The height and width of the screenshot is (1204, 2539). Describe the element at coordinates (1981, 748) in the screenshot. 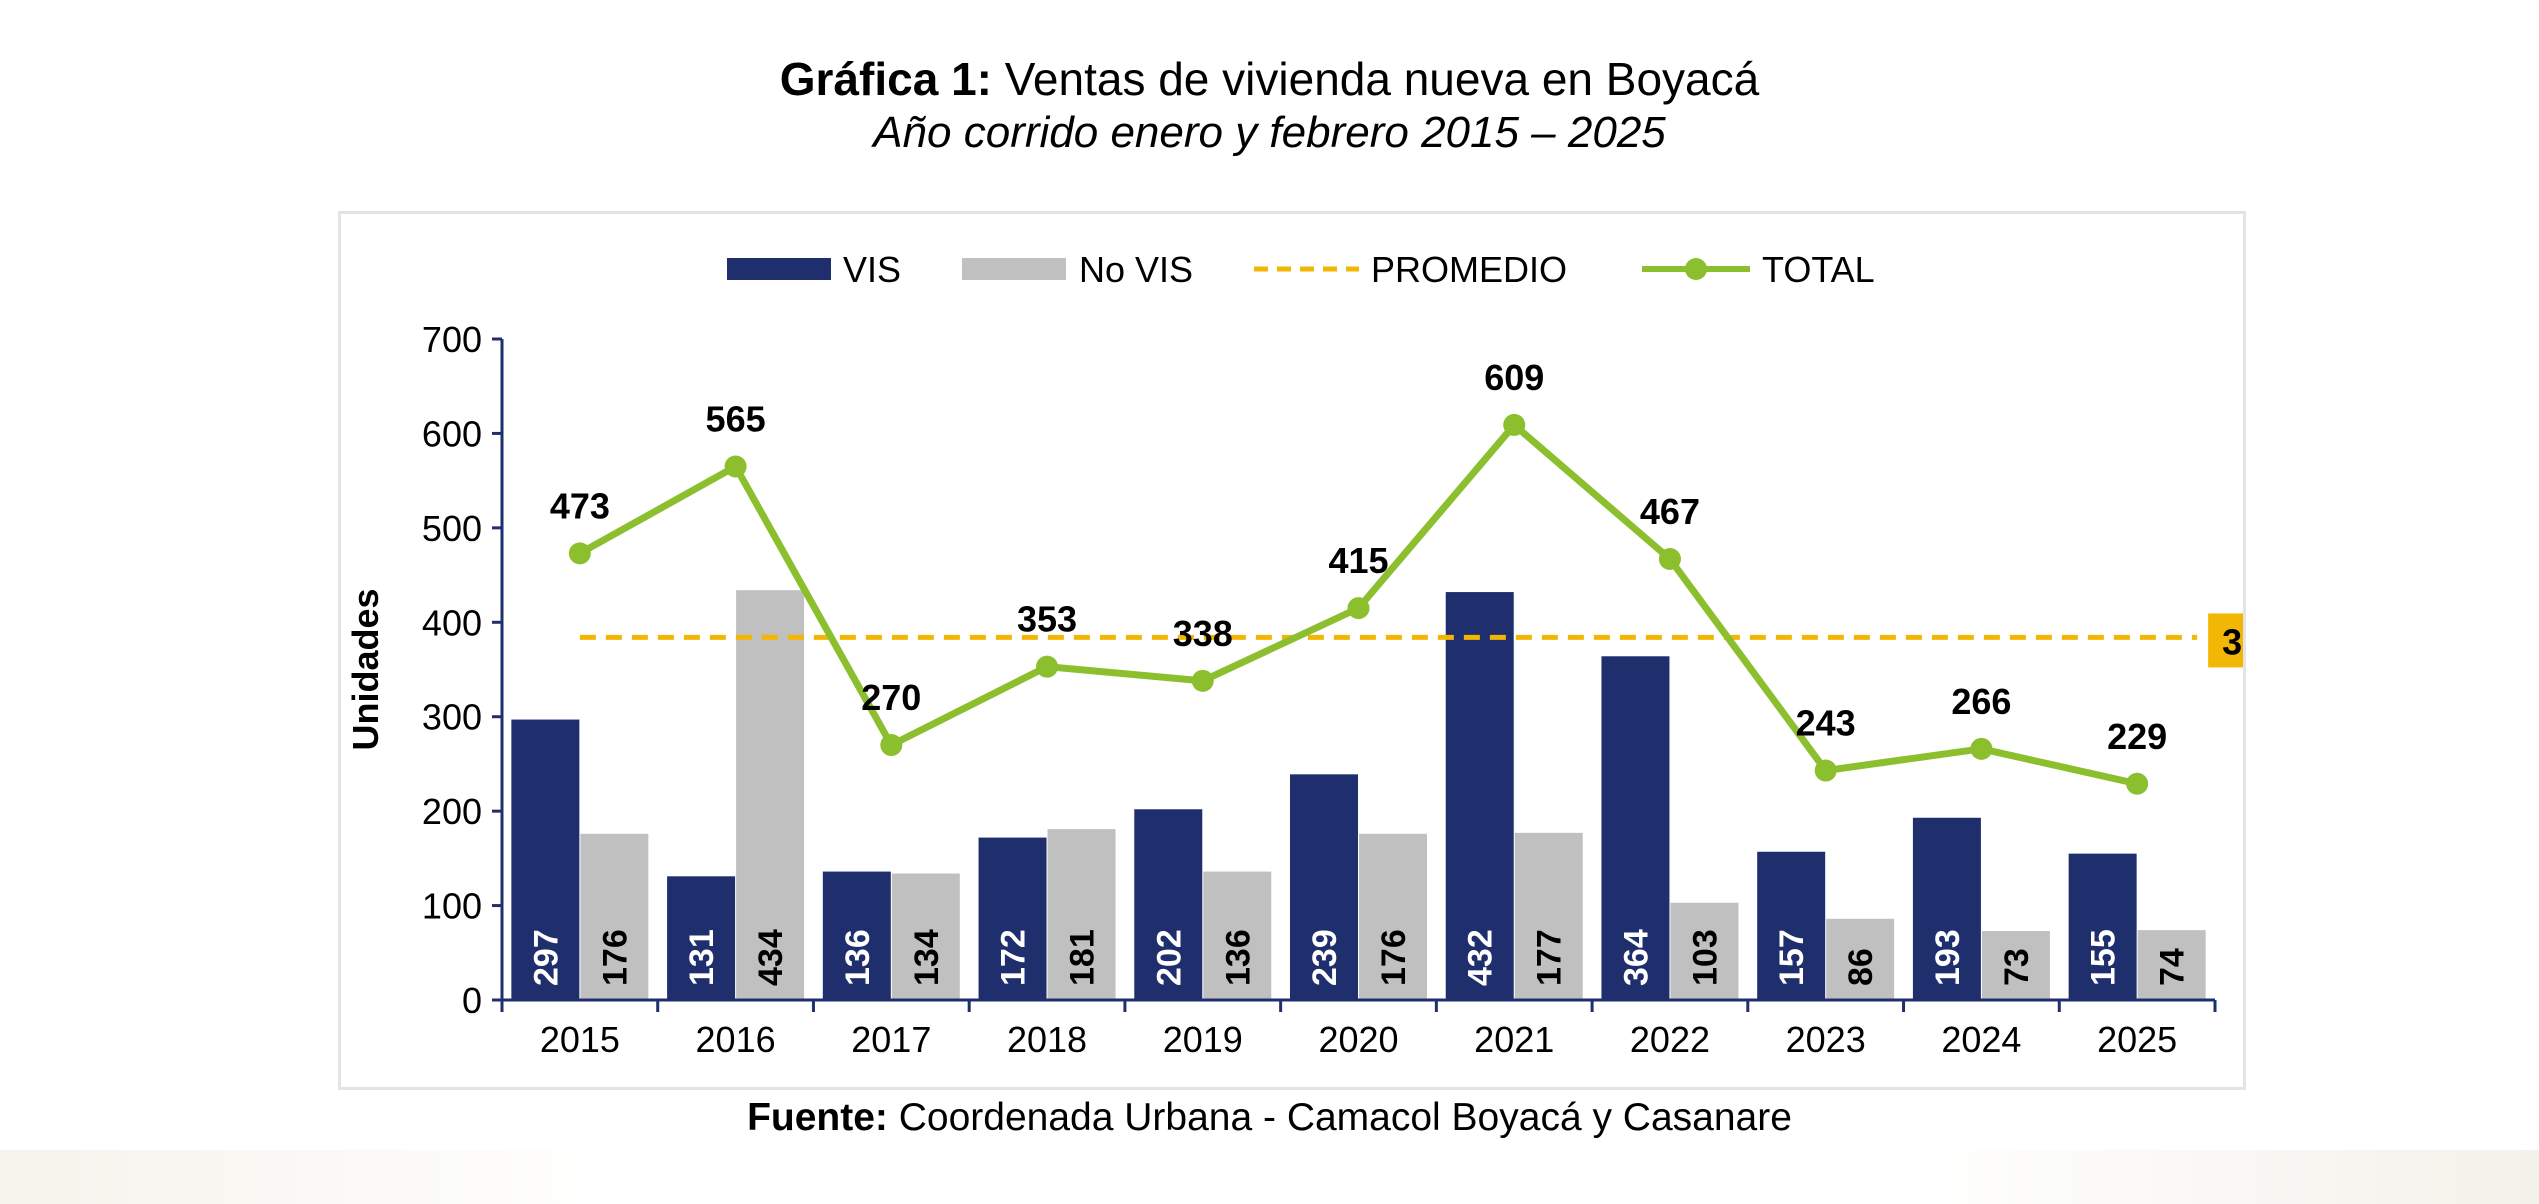

I see `total-marker-2024` at that location.